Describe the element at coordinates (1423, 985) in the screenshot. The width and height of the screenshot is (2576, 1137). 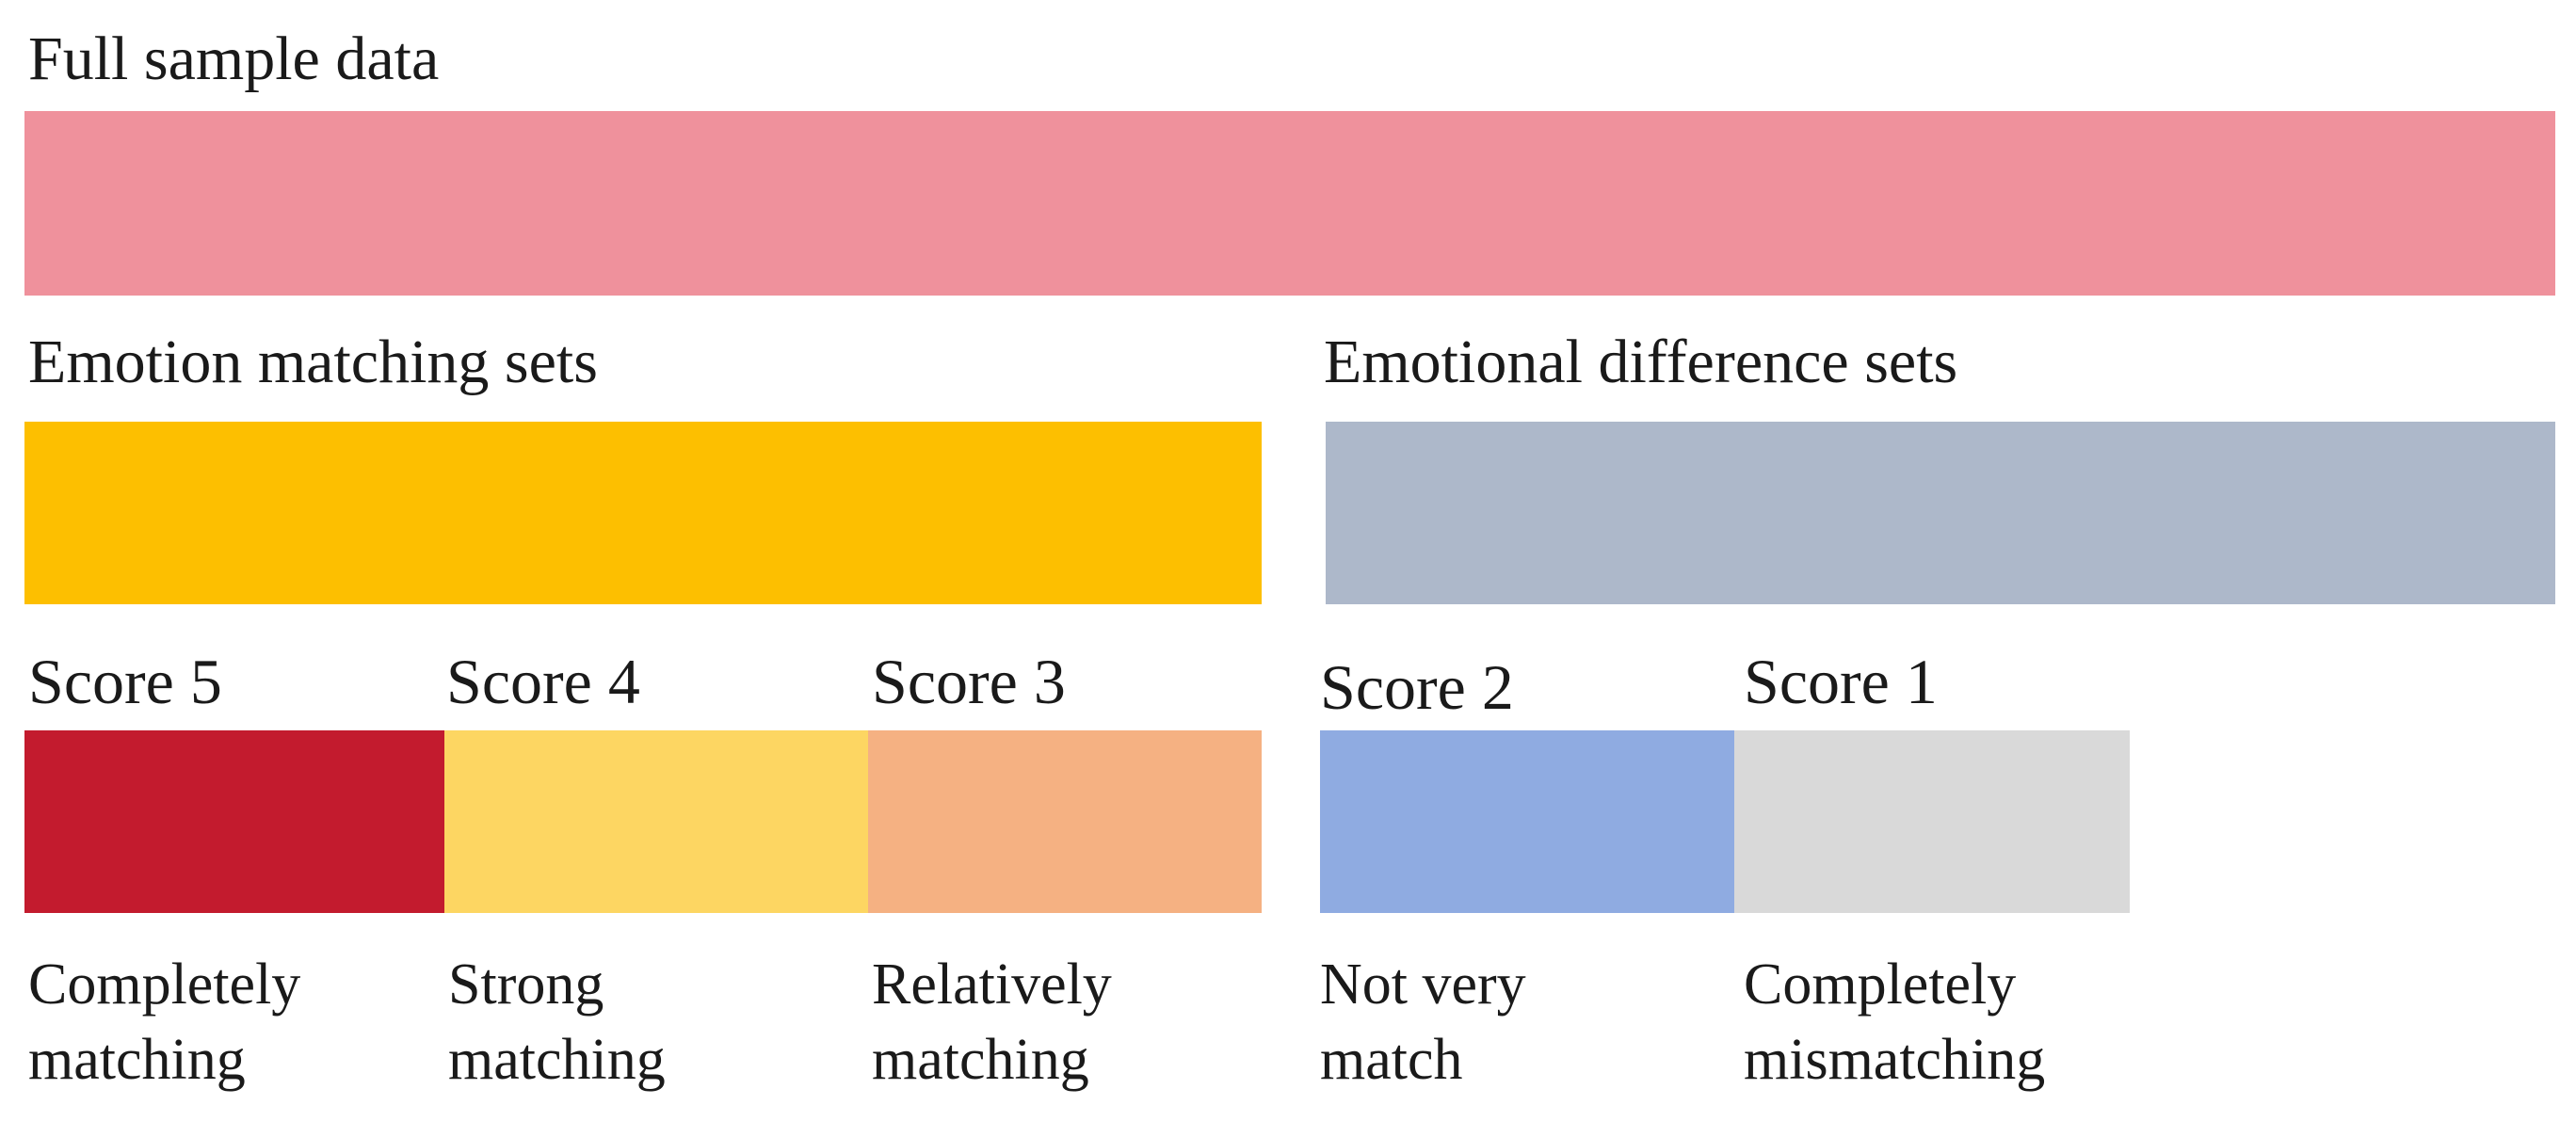
I see `score-2-description-line-1: Not very` at that location.